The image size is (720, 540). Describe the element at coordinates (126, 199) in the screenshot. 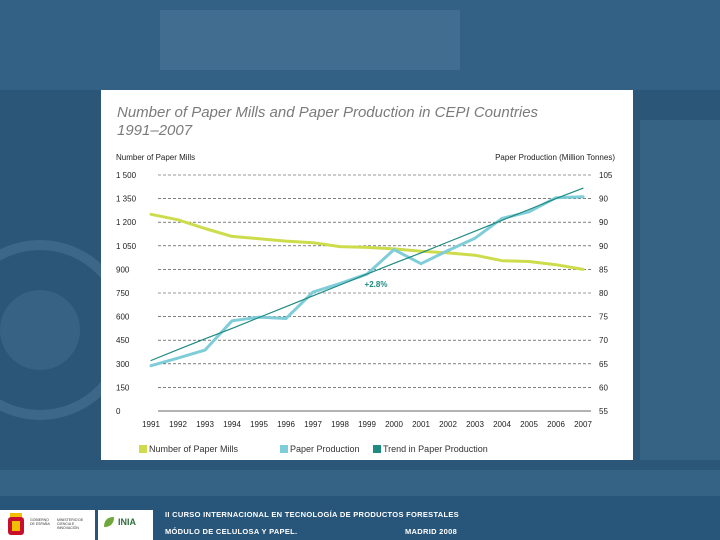

I see `left-tick-label: 1 350` at that location.